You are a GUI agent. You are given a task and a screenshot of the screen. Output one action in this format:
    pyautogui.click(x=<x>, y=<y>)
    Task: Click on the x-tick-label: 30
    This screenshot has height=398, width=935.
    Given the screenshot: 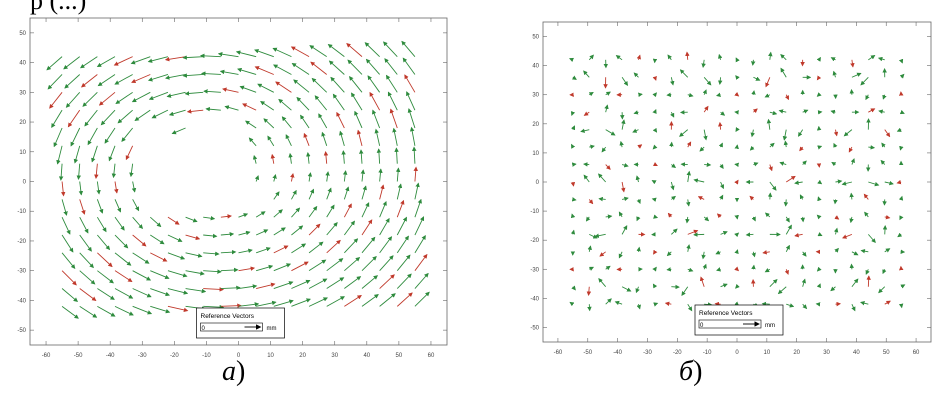 What is the action you would take?
    pyautogui.click(x=826, y=353)
    